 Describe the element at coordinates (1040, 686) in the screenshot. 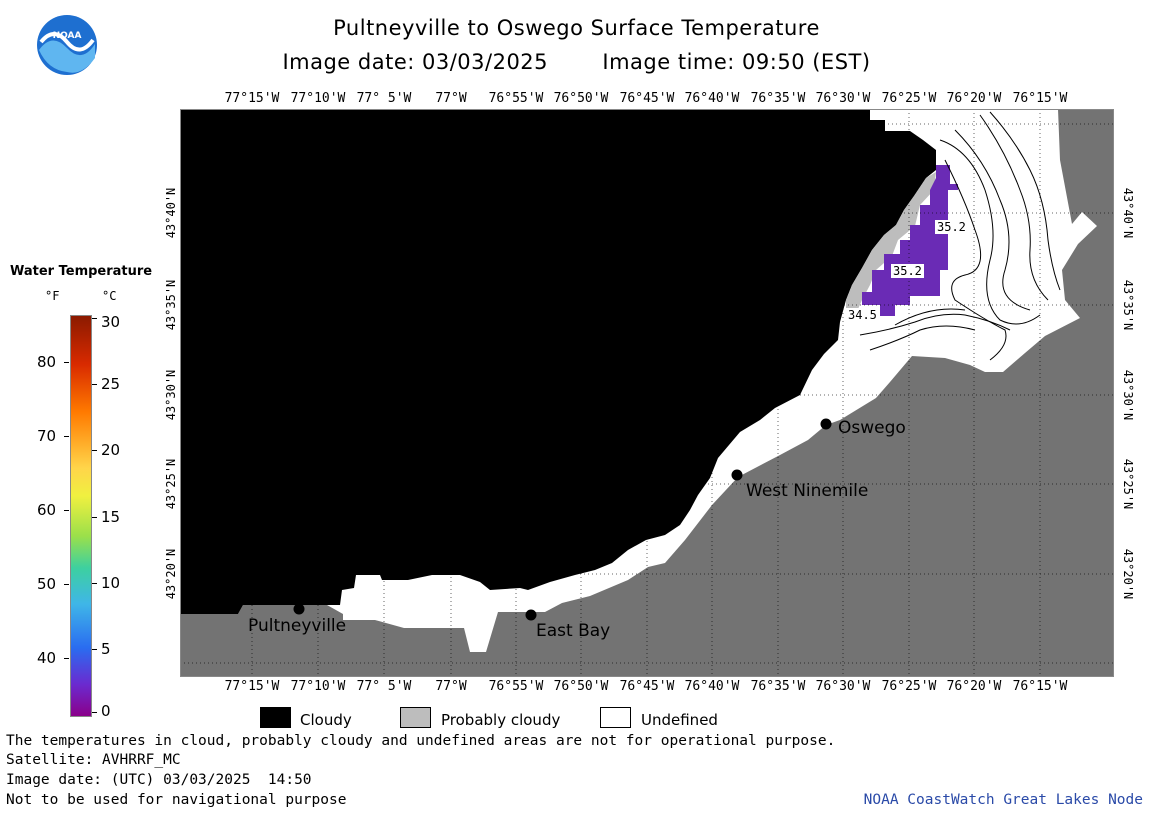

I see `lon-label-bottom: 76°15'W` at that location.